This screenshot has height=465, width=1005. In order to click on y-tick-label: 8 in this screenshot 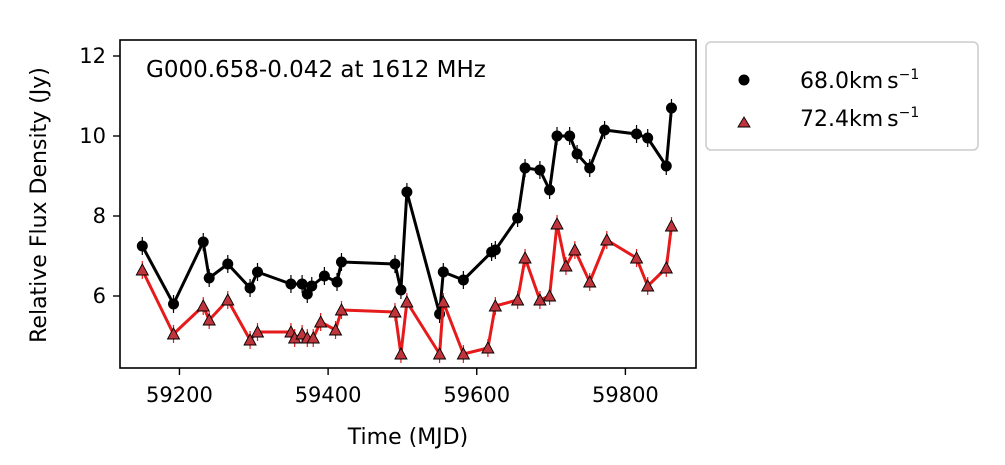, I will do `click(99, 216)`.